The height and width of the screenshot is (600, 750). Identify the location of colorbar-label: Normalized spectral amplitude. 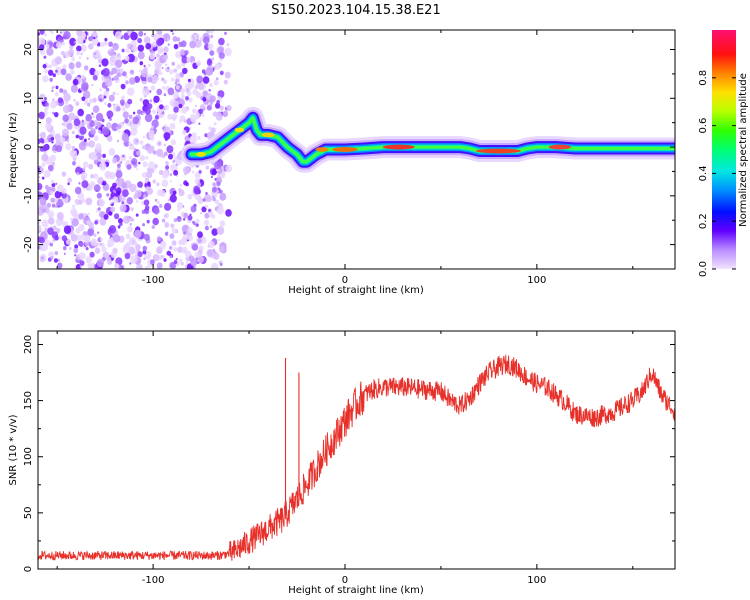
(743, 150).